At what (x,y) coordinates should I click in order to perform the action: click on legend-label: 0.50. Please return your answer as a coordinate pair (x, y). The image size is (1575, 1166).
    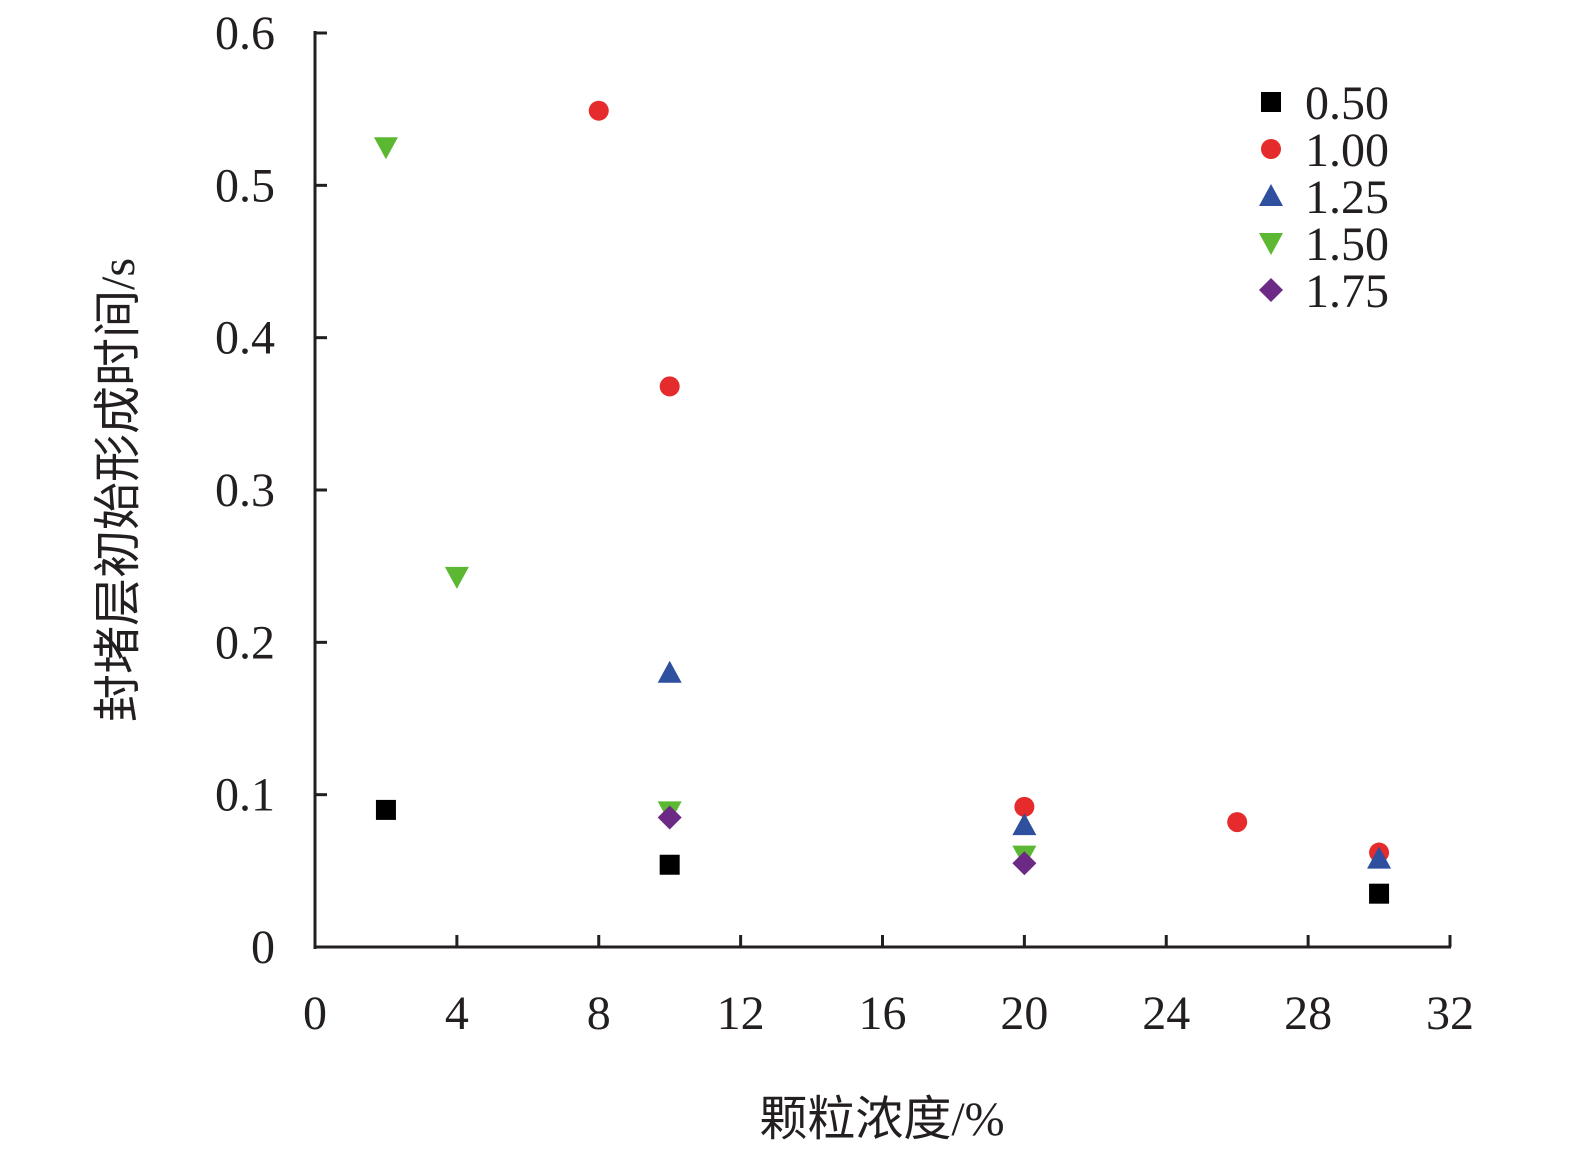
    Looking at the image, I should click on (1347, 103).